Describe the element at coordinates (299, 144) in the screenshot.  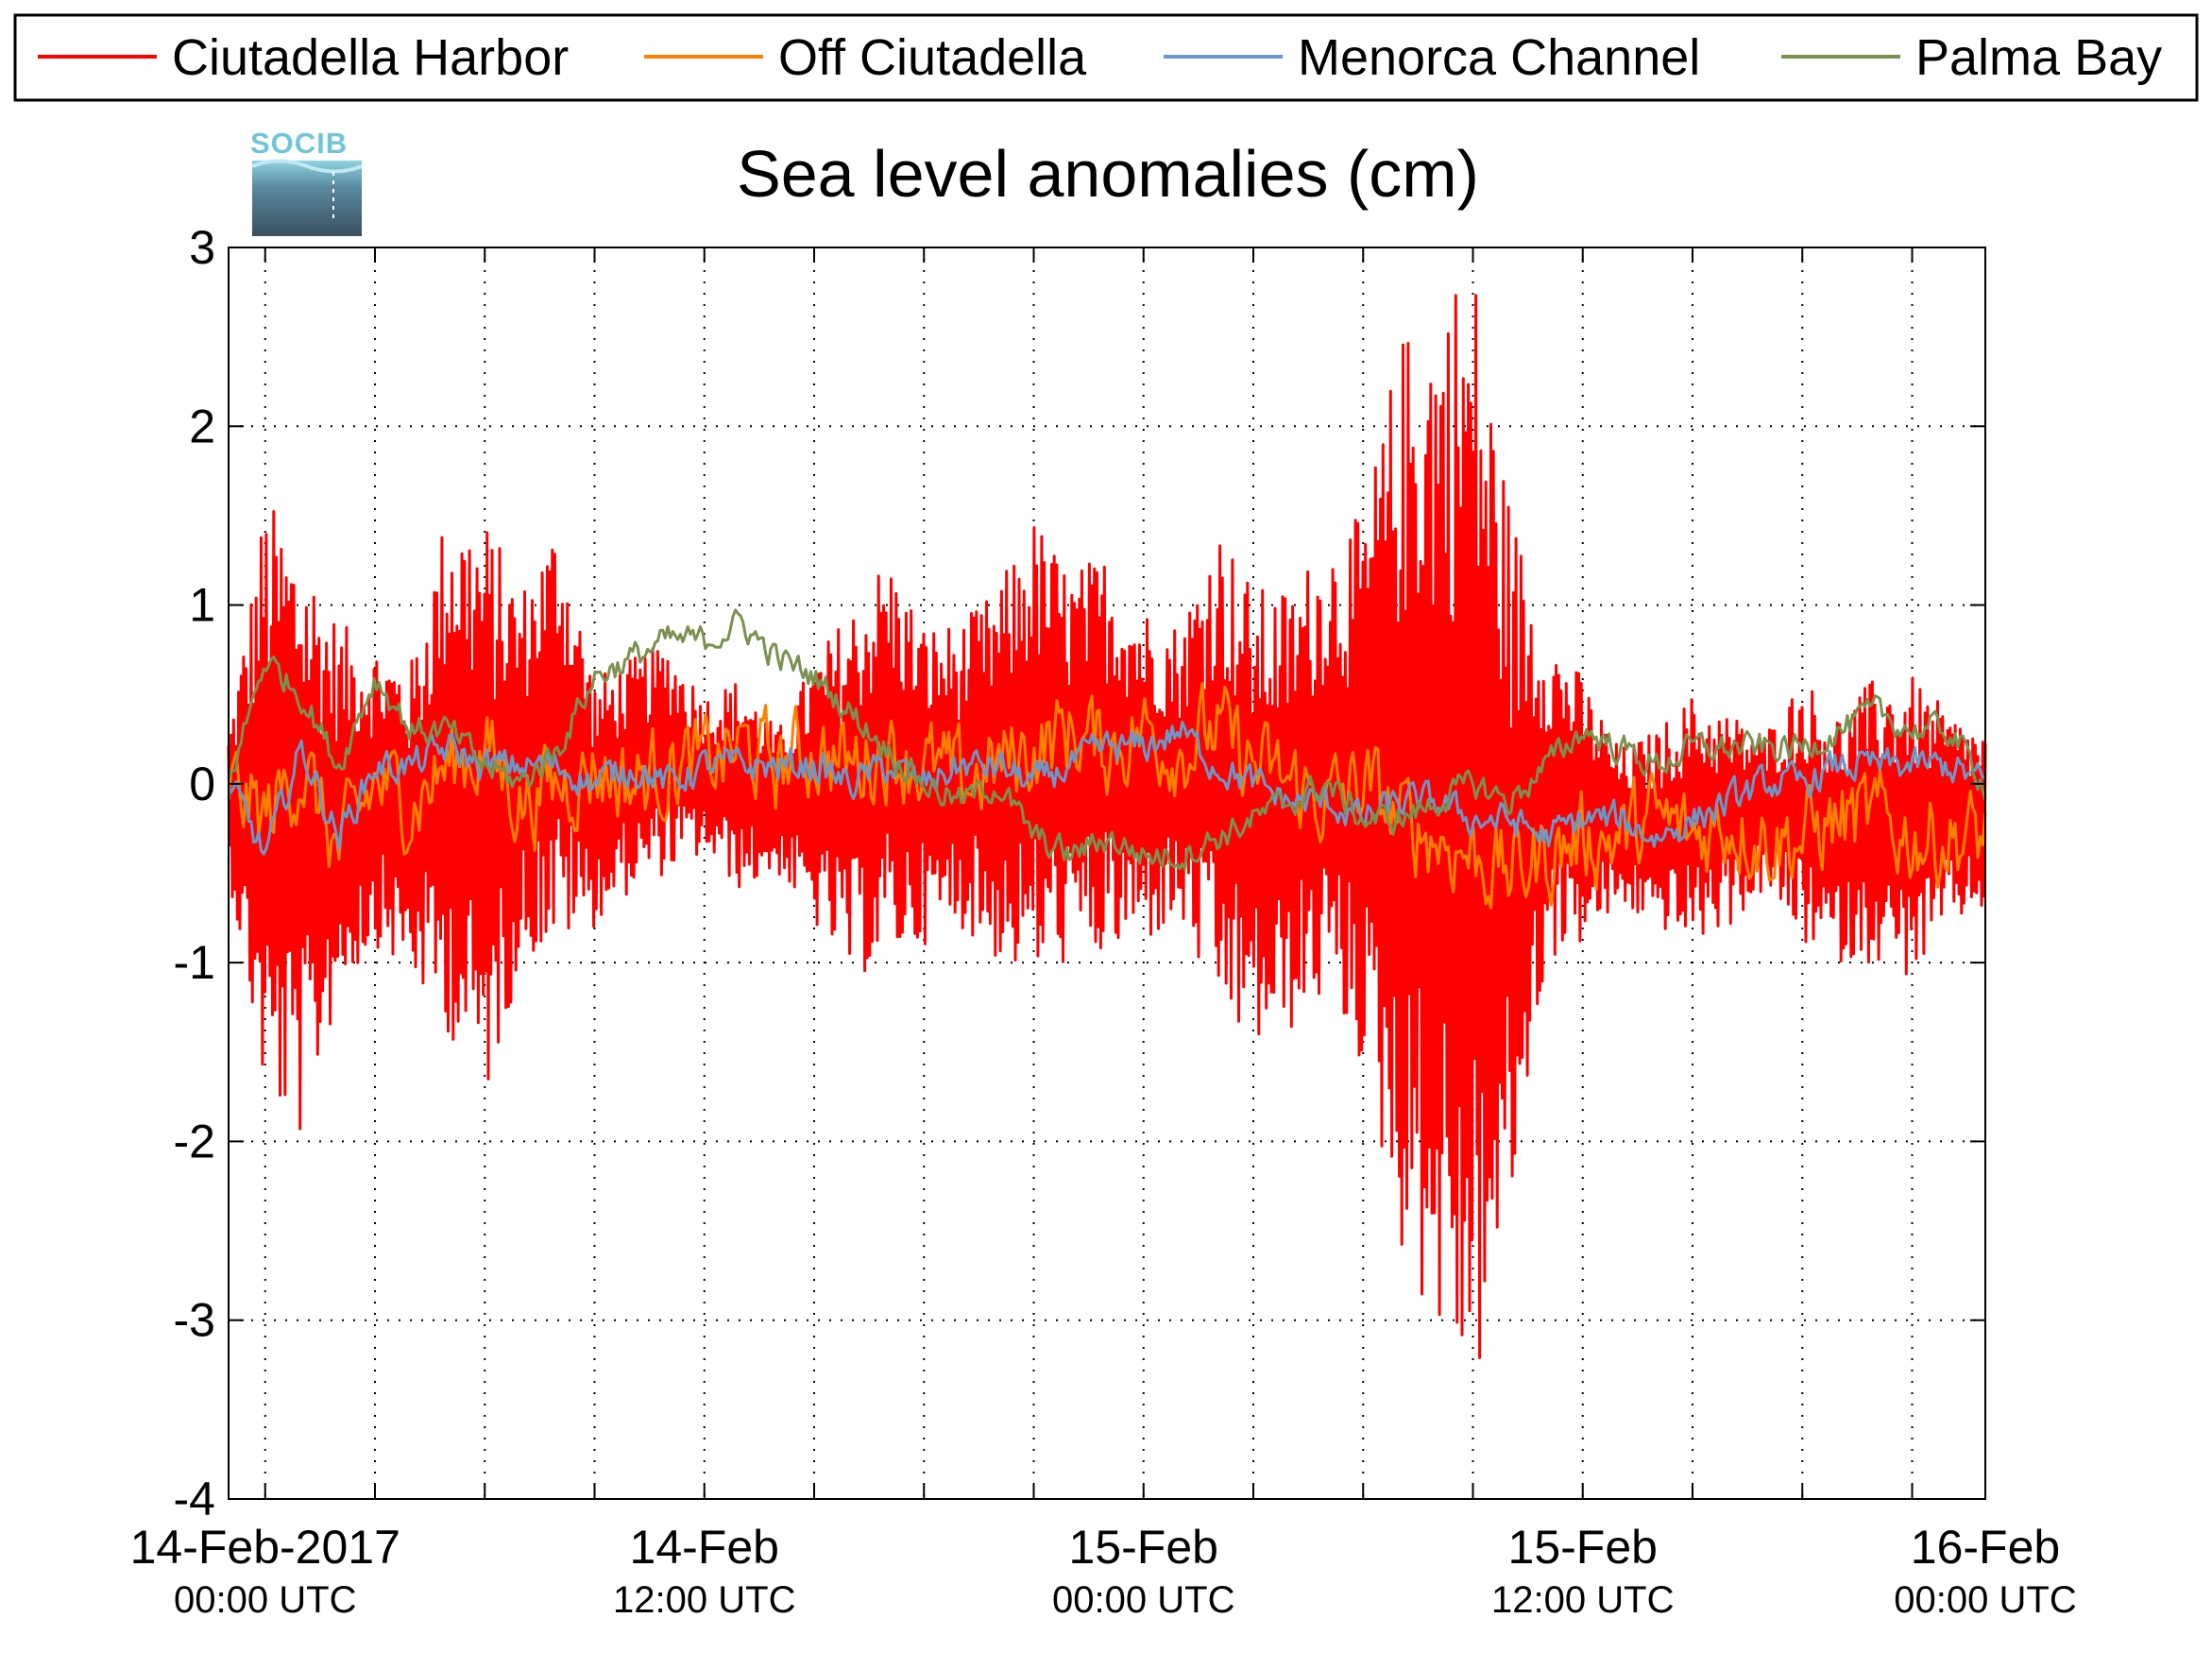
I see `logo-text: SOCIB` at that location.